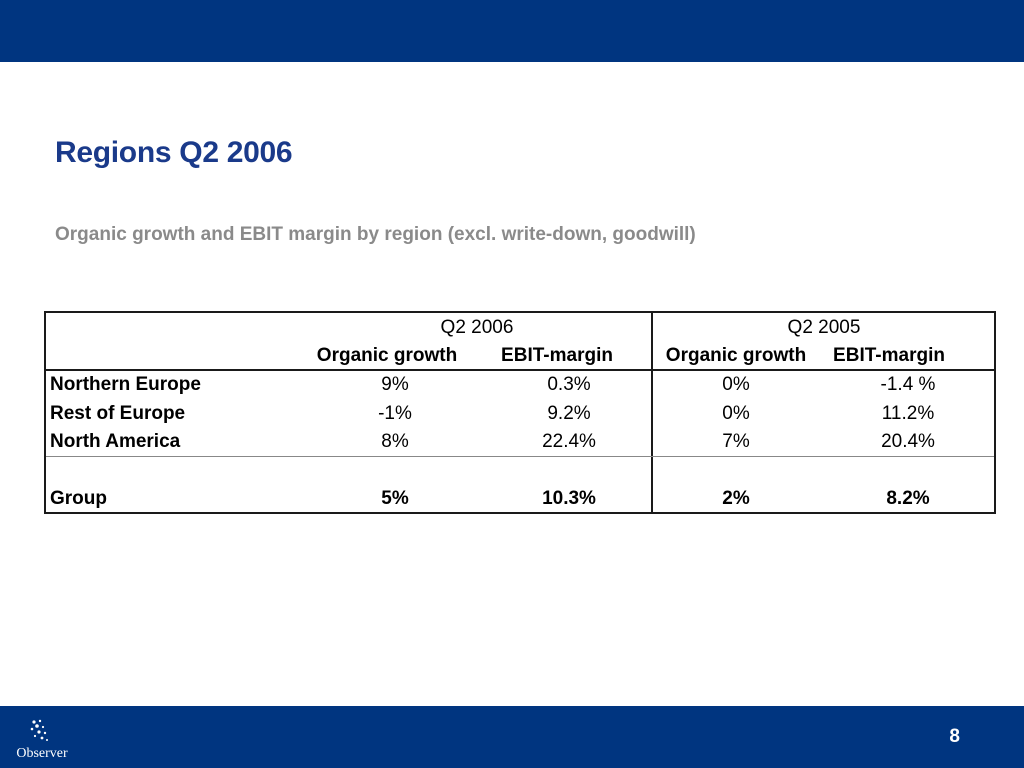 Image resolution: width=1024 pixels, height=768 pixels. I want to click on column-header-organic-growth-2006: Organic growth, so click(387, 355).